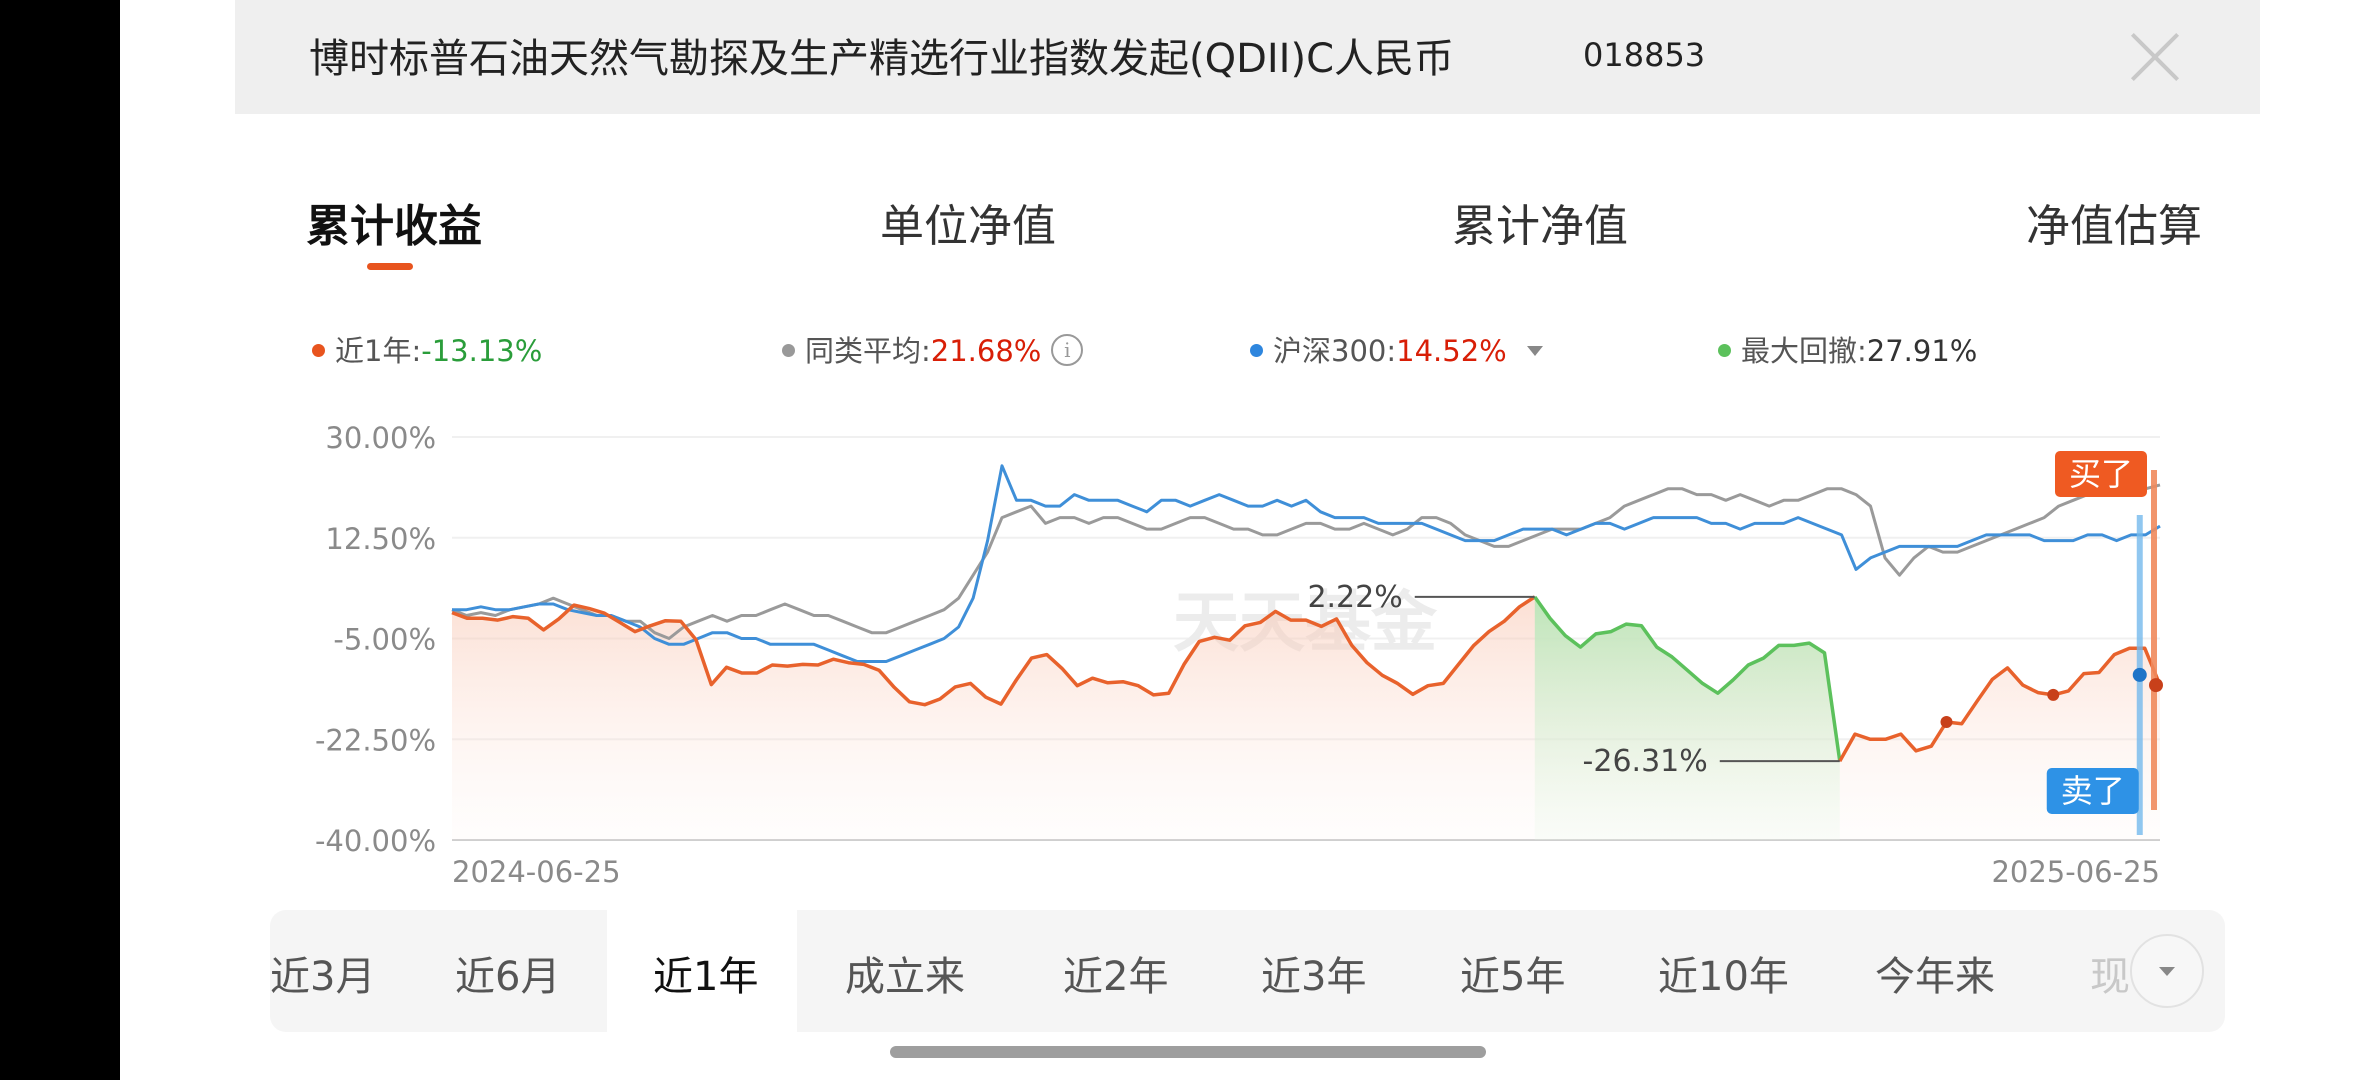 The height and width of the screenshot is (1080, 2376). I want to click on legend-dot-fund, so click(318, 350).